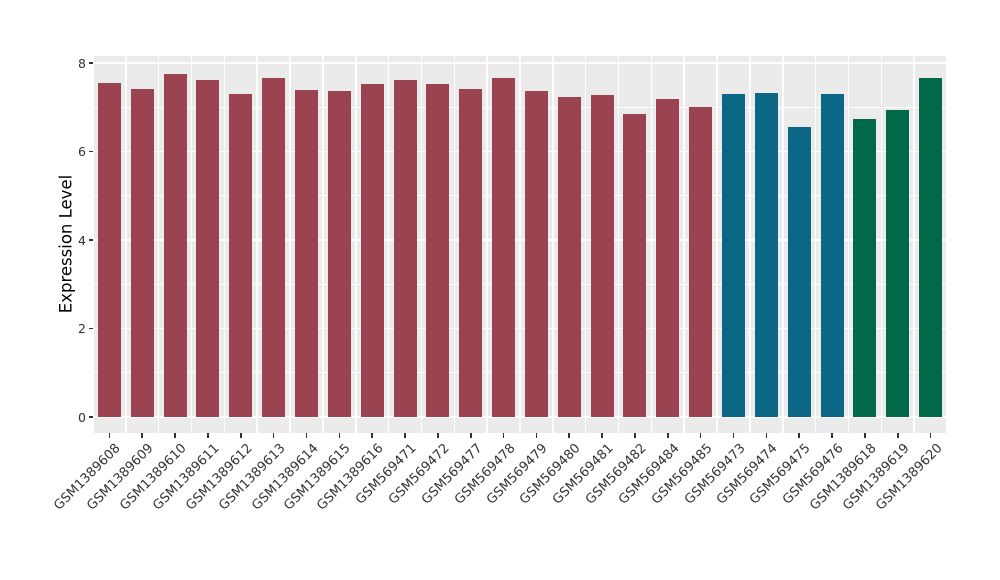 Image resolution: width=1000 pixels, height=580 pixels. I want to click on y-tick-label: 2, so click(82, 328).